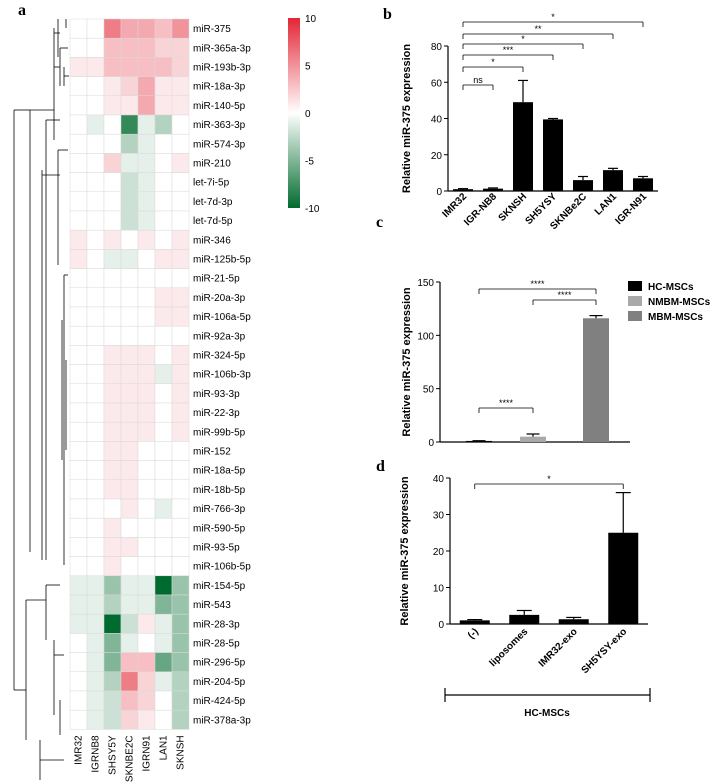  Describe the element at coordinates (219, 528) in the screenshot. I see `heatmap-row-label: miR-590-5p` at that location.